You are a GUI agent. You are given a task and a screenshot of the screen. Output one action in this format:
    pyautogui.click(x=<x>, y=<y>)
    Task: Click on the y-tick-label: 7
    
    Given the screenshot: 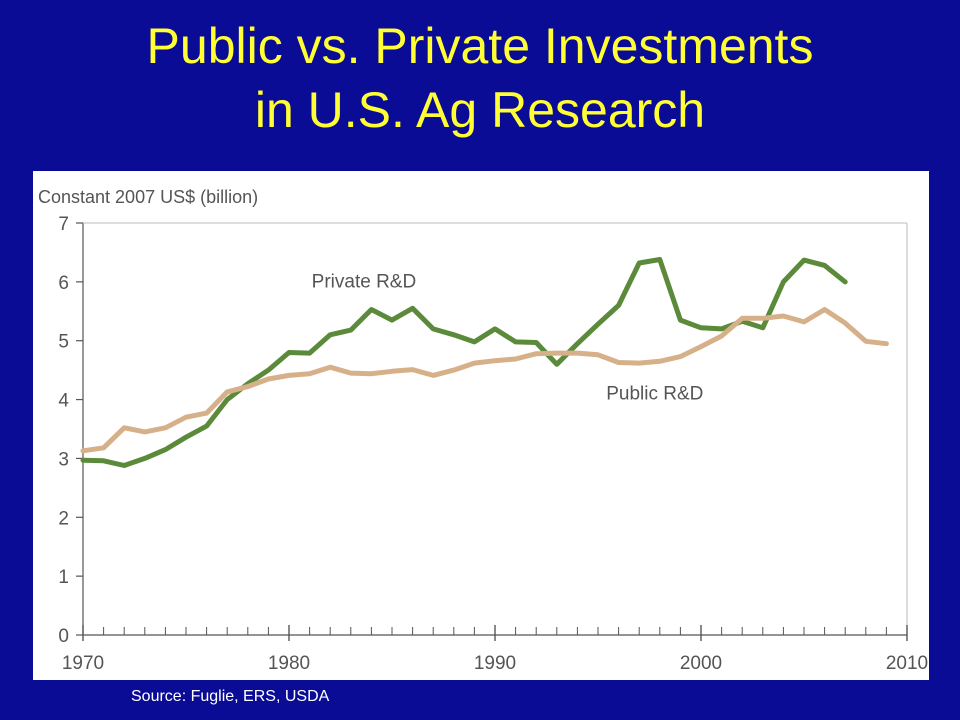 What is the action you would take?
    pyautogui.click(x=63, y=224)
    